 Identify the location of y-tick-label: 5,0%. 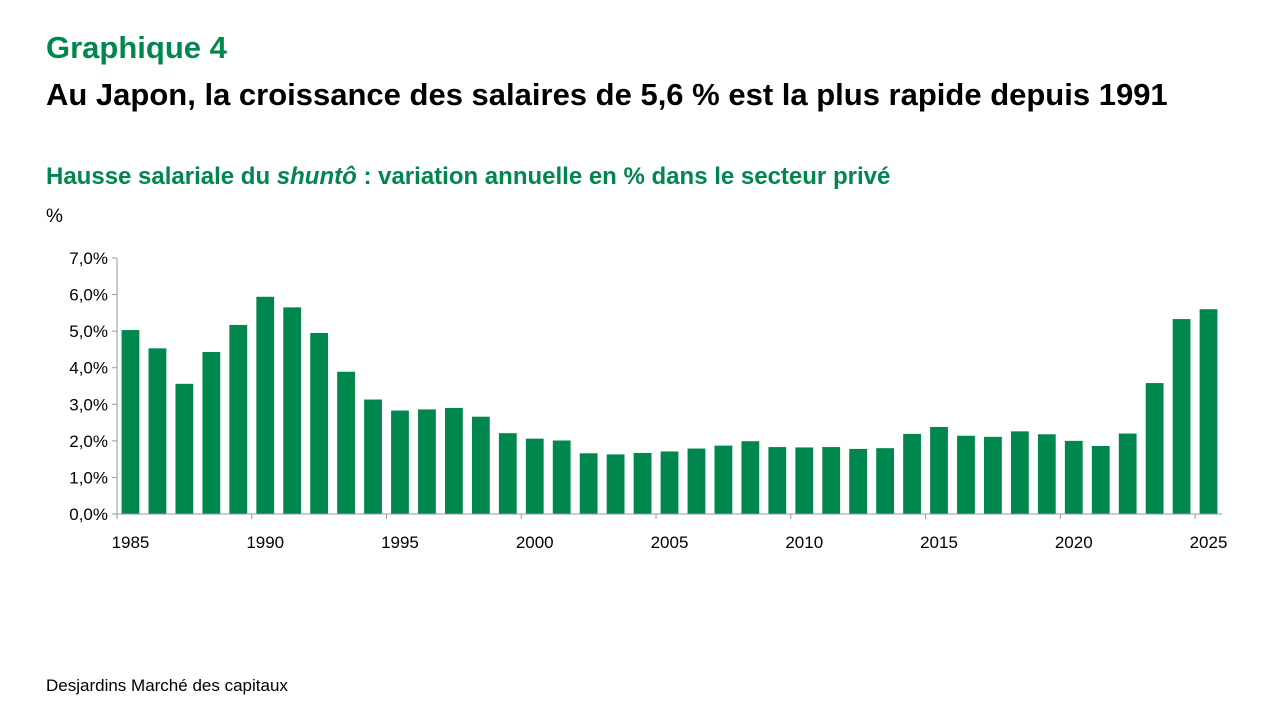
(88, 331).